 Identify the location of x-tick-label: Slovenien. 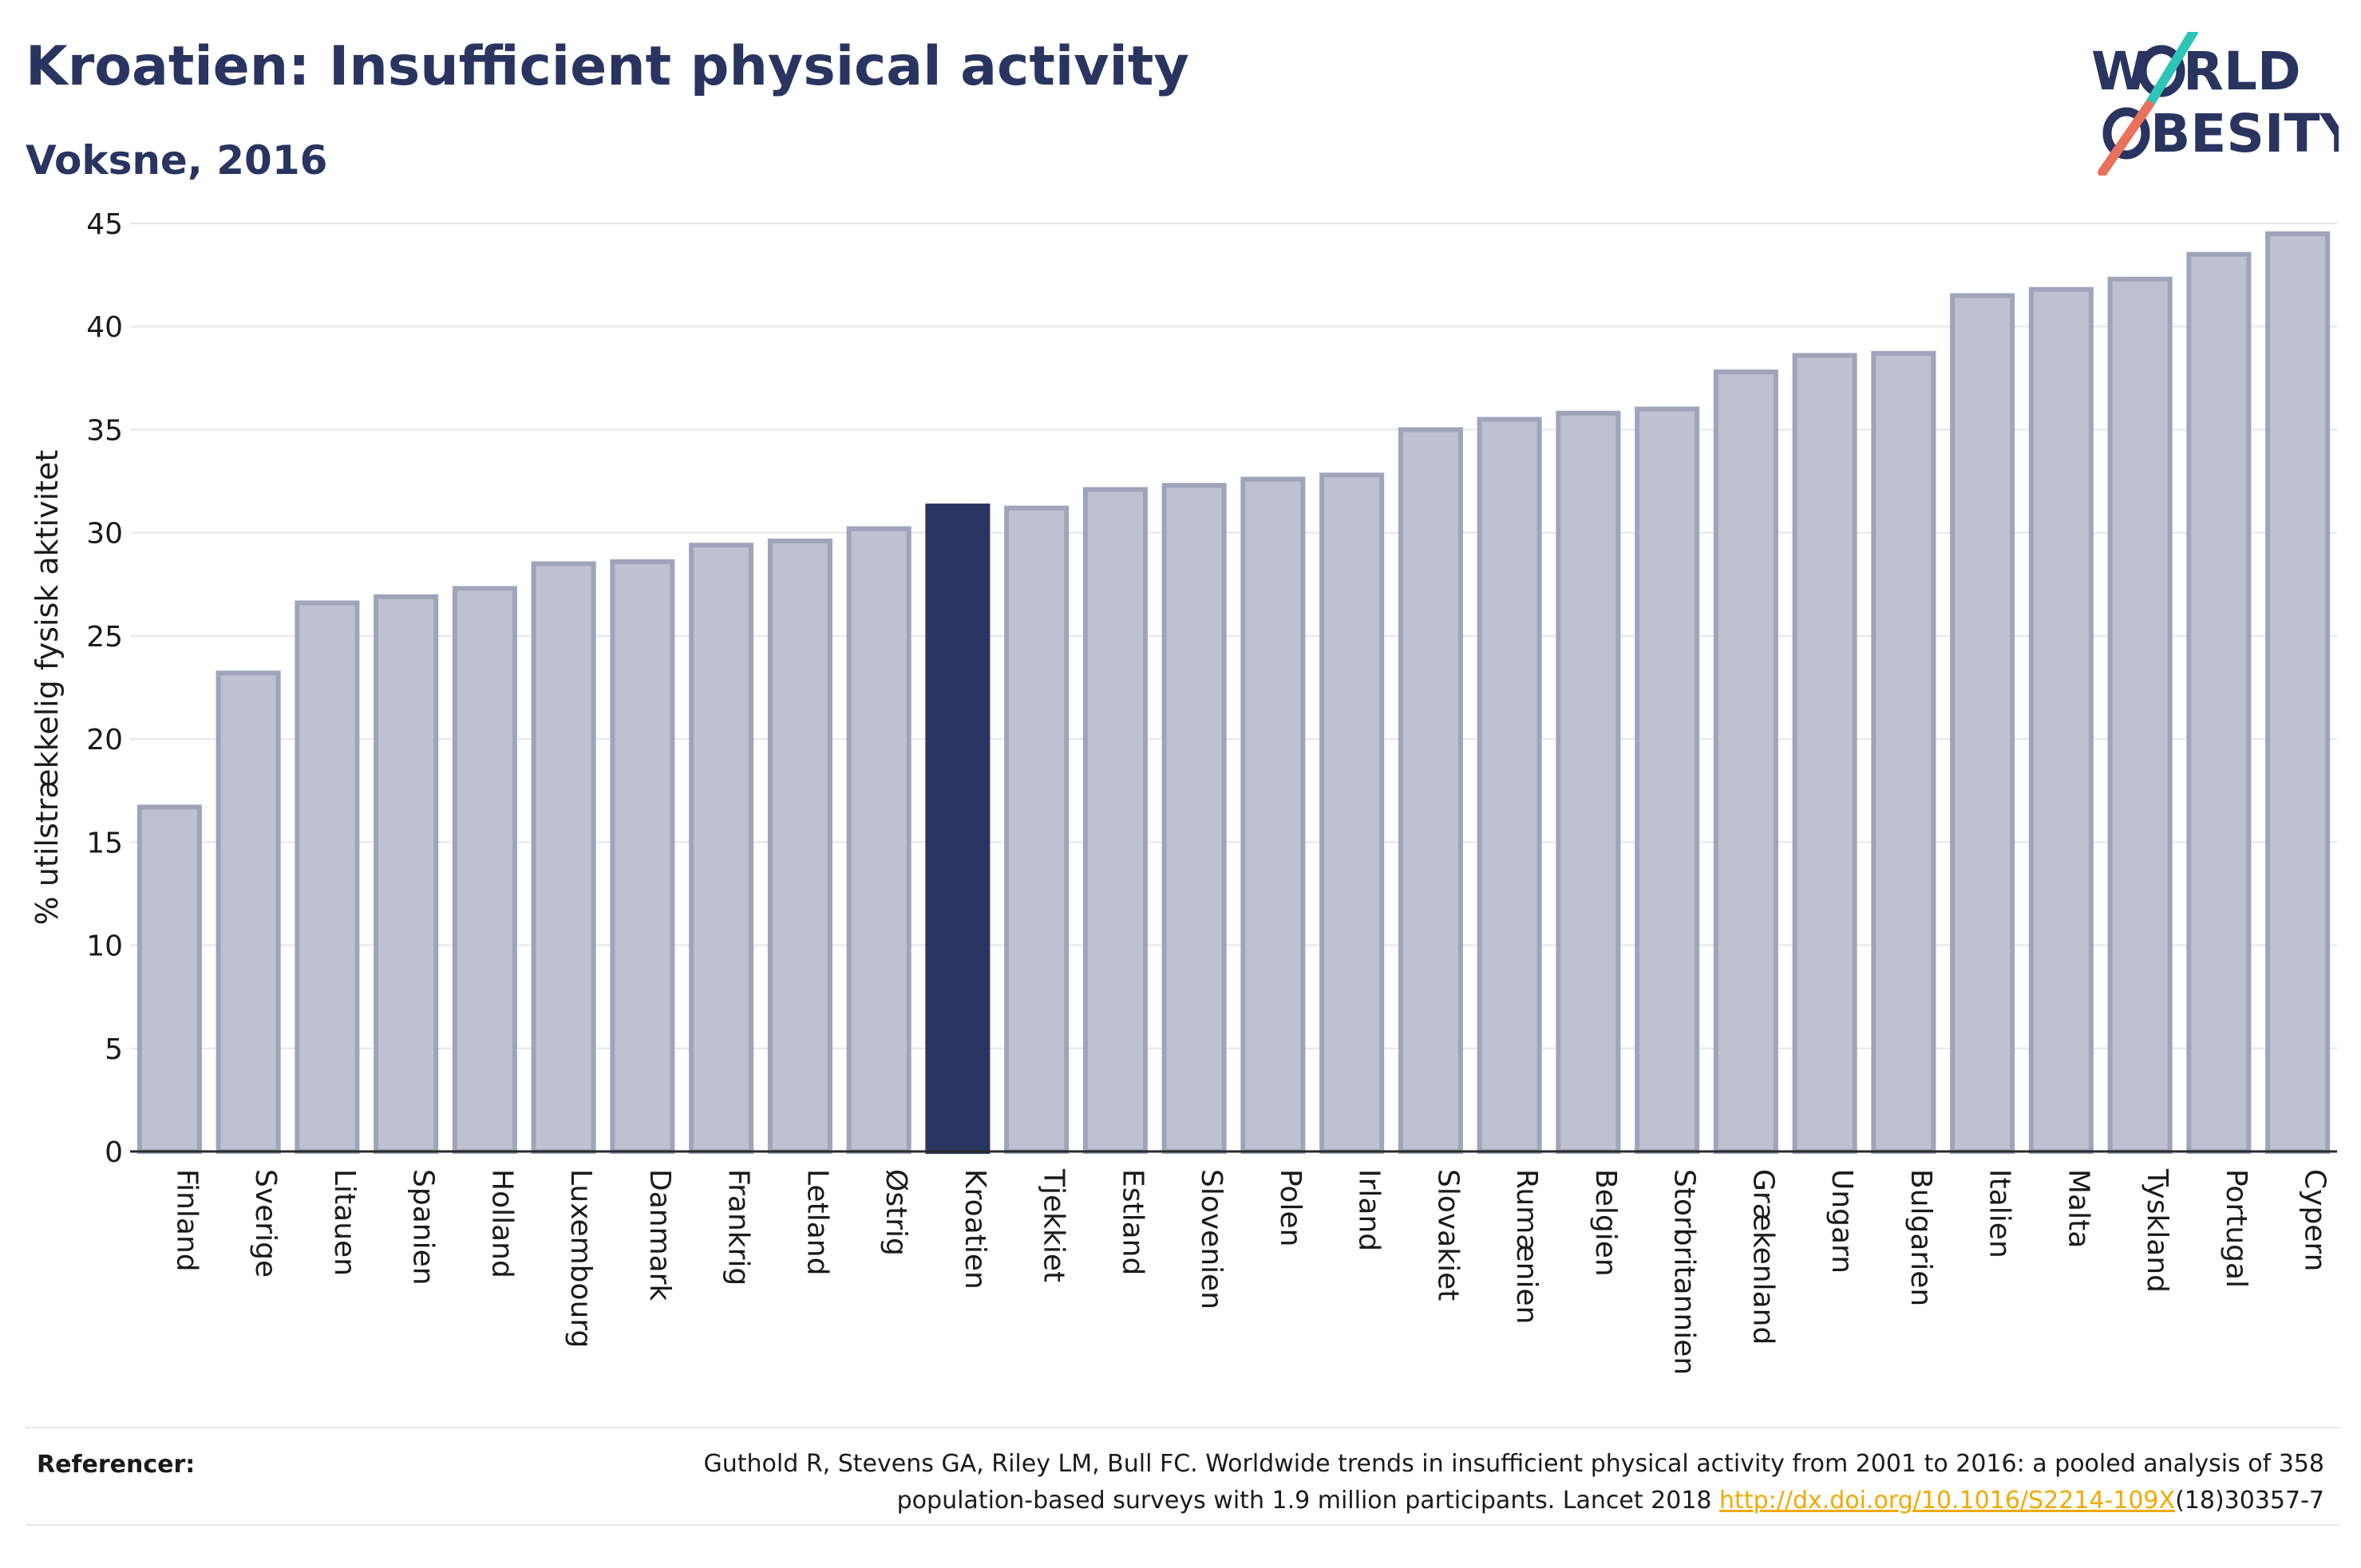
(1211, 1239).